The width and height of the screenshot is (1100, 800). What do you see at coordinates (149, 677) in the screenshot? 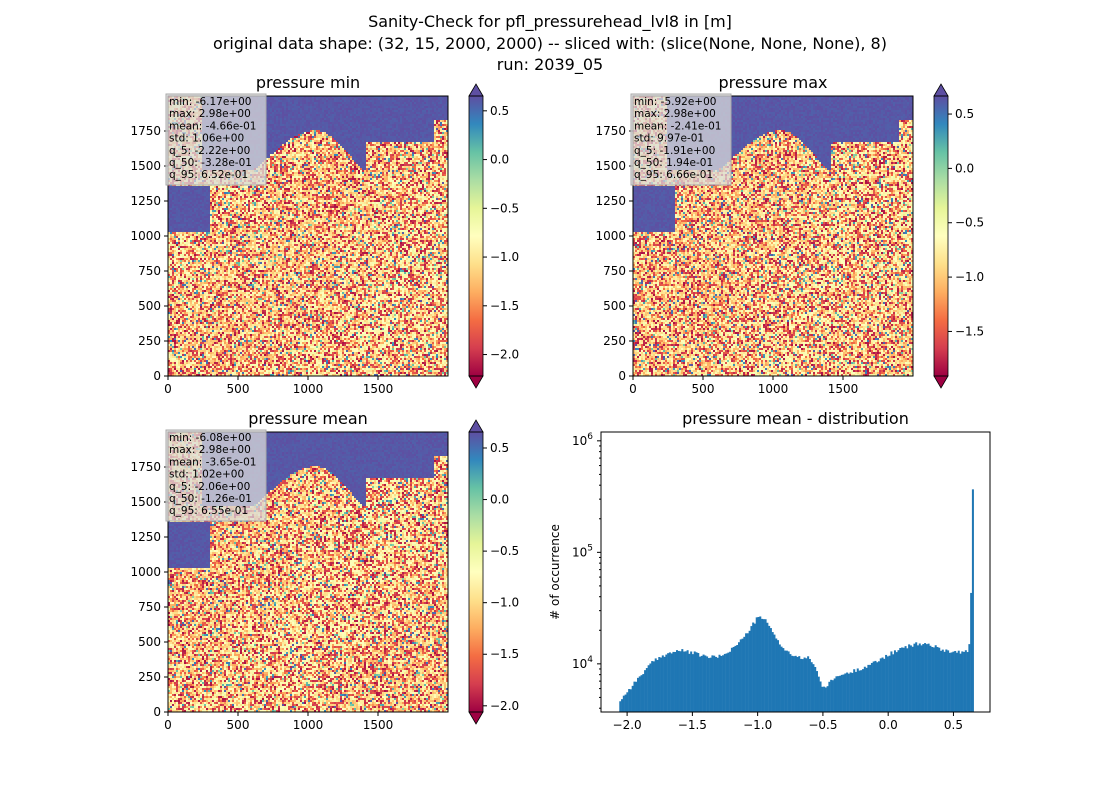
I see `heatmap-ytick-label: 250` at bounding box center [149, 677].